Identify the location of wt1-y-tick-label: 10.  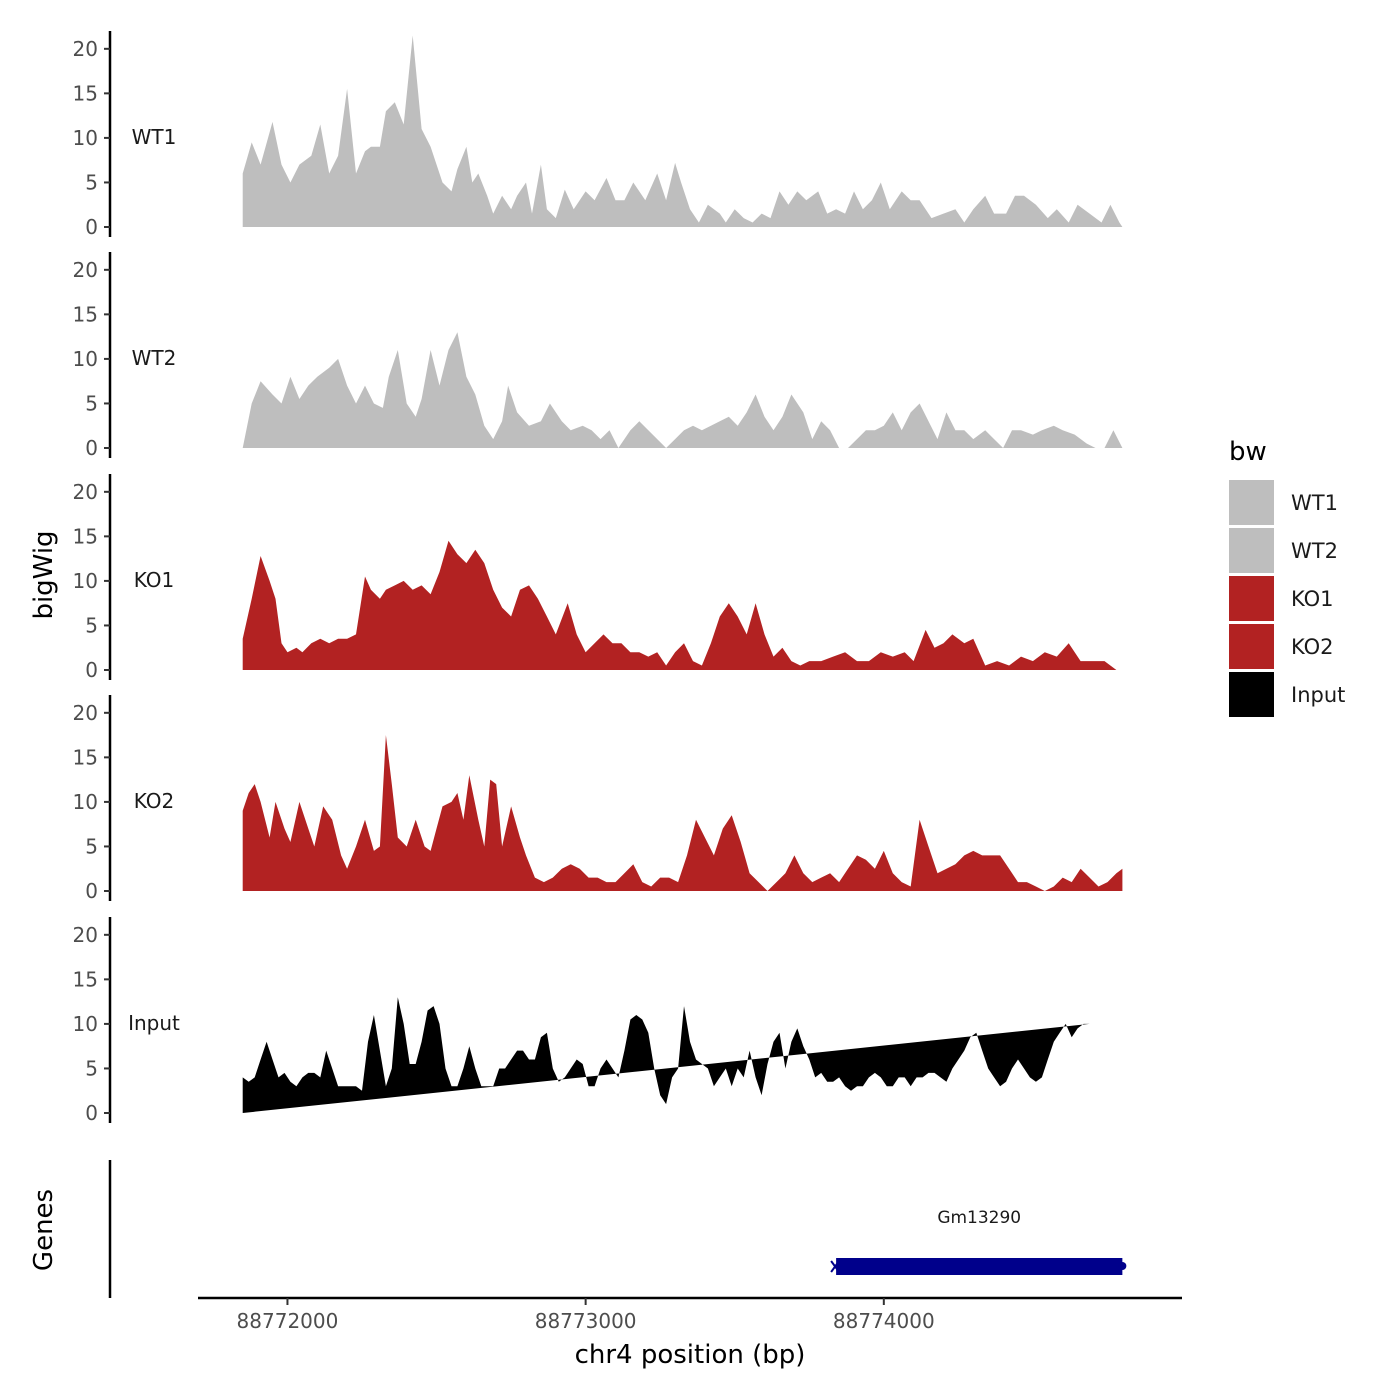
(85, 138).